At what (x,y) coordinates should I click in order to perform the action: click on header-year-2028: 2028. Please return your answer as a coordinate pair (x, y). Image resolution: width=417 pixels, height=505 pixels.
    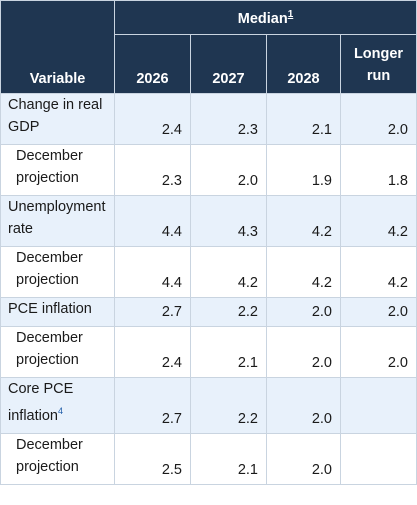
    Looking at the image, I should click on (303, 64).